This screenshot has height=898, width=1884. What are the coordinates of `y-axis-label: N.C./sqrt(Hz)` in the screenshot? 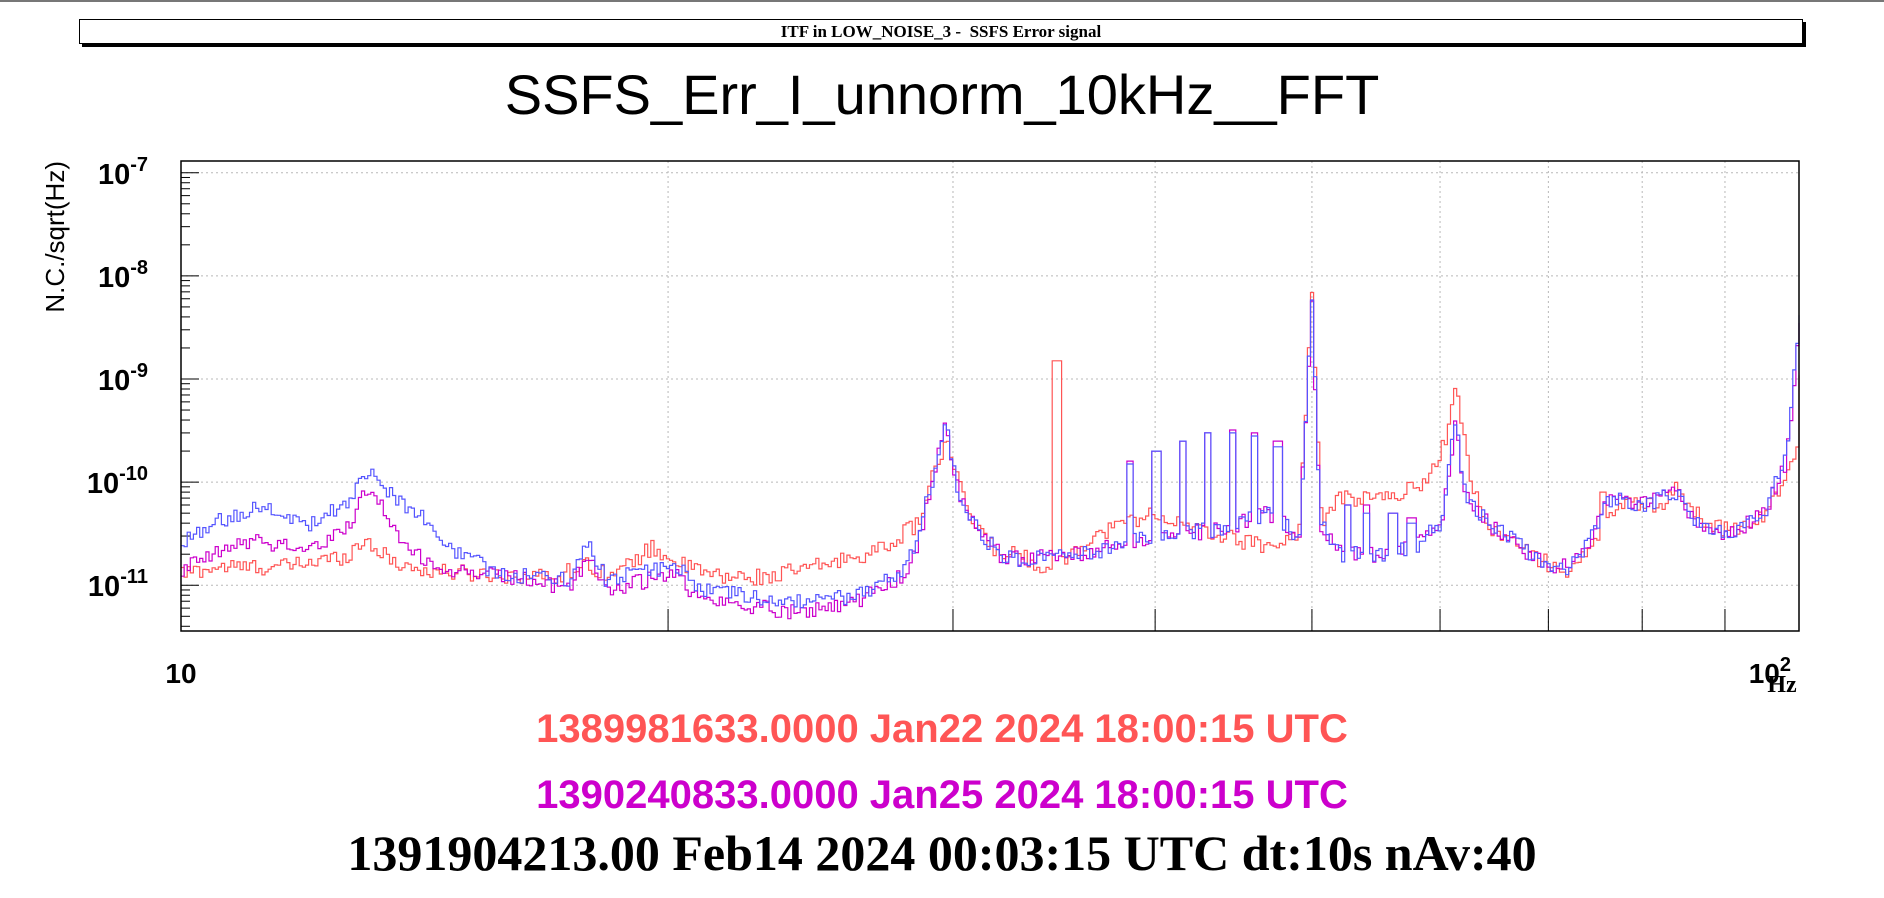 It's located at (55, 237).